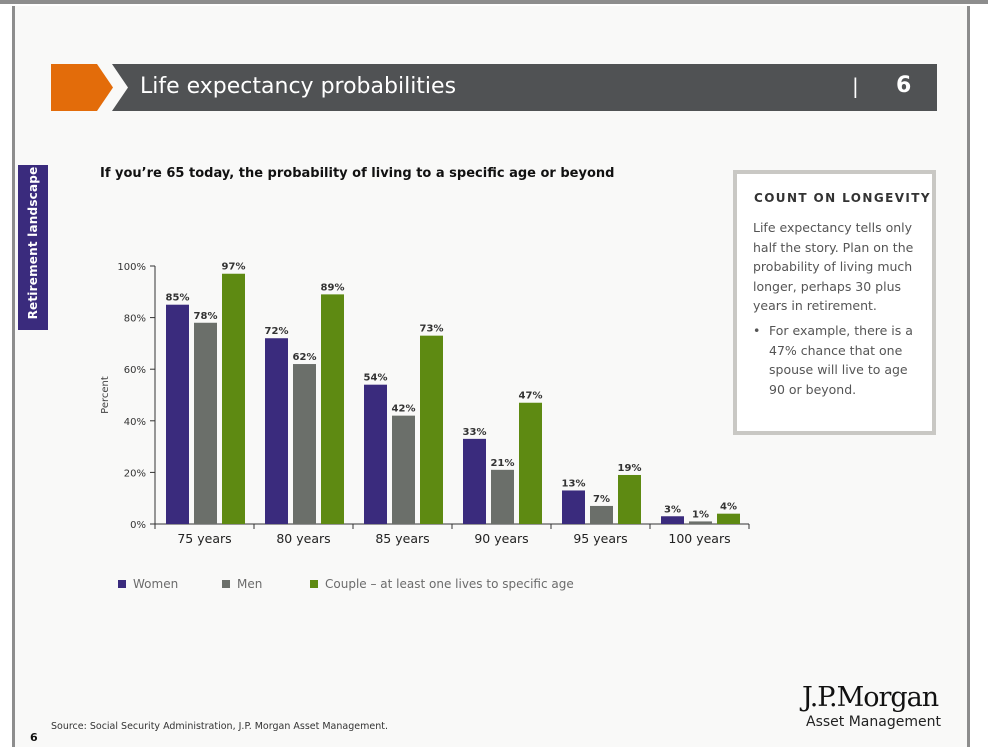  I want to click on slide-number: 6, so click(904, 85).